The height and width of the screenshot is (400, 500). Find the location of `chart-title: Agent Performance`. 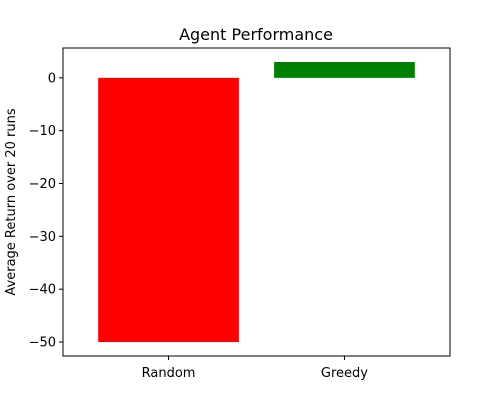

chart-title: Agent Performance is located at coordinates (256, 34).